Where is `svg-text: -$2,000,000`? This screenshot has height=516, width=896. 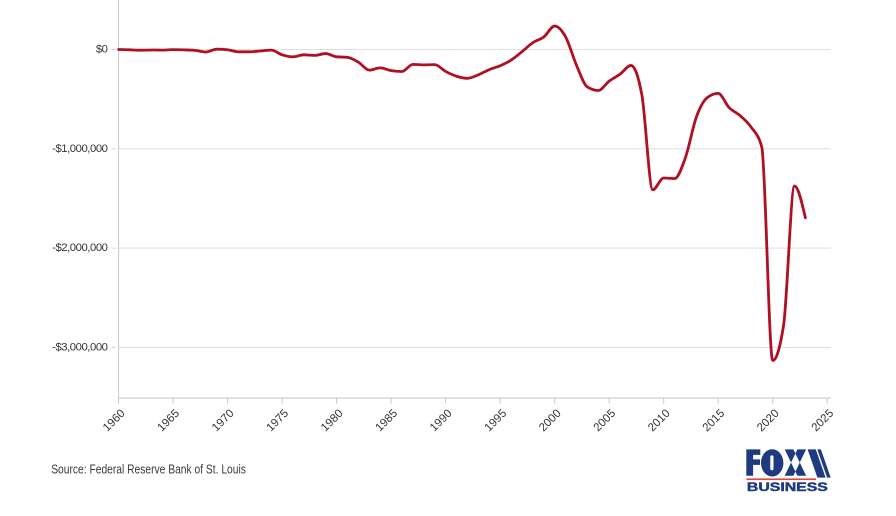
svg-text: -$2,000,000 is located at coordinates (80, 248).